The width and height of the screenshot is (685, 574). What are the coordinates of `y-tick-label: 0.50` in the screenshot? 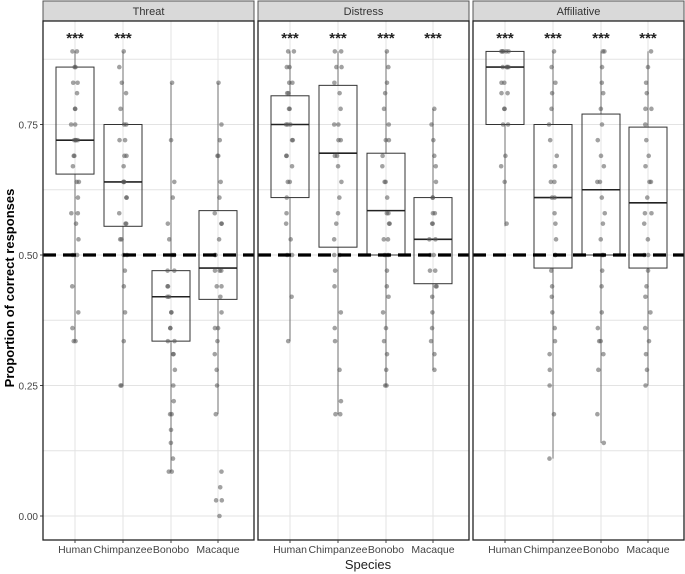 It's located at (29, 256).